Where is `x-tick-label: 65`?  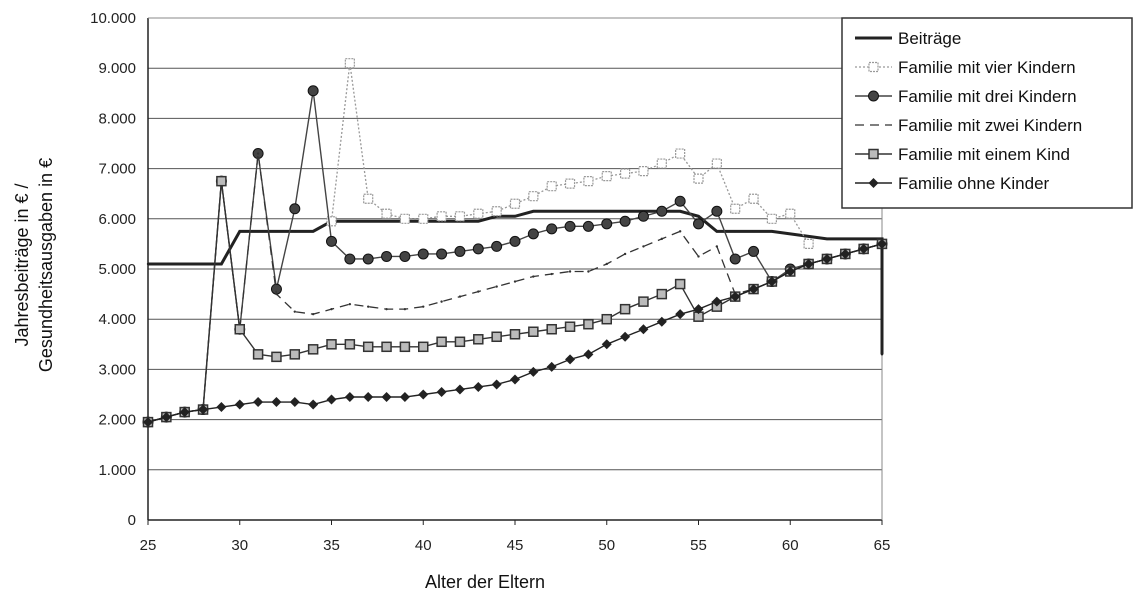 x-tick-label: 65 is located at coordinates (882, 545).